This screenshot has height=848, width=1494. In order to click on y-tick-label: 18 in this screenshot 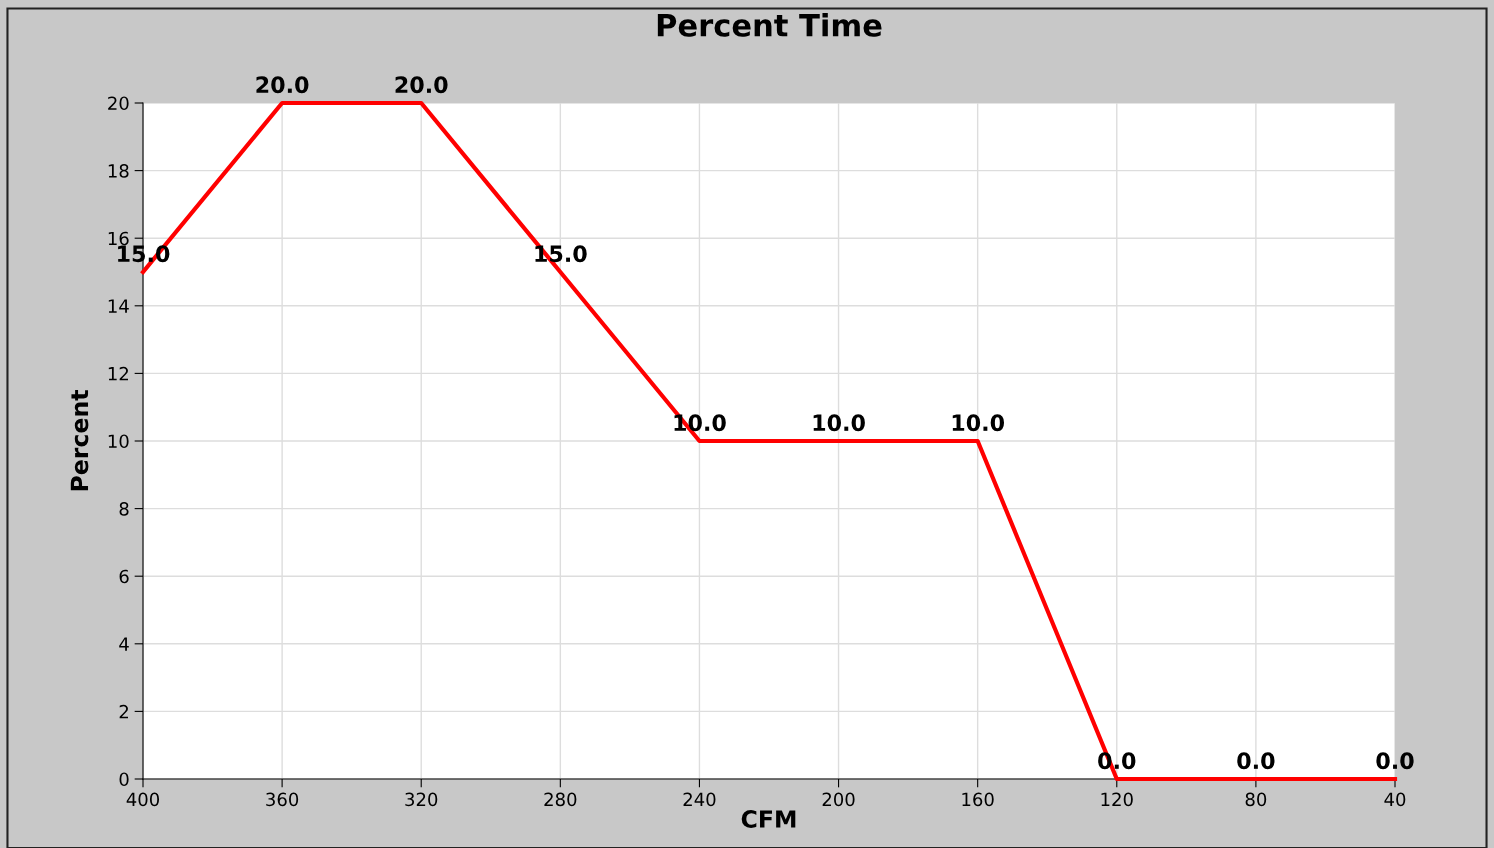, I will do `click(118, 171)`.